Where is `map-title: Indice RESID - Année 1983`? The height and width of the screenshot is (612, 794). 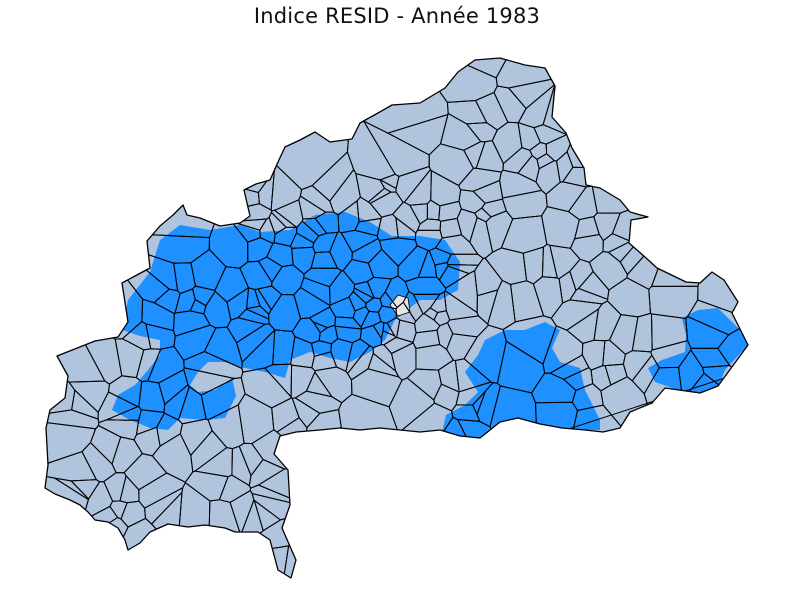 map-title: Indice RESID - Année 1983 is located at coordinates (397, 16).